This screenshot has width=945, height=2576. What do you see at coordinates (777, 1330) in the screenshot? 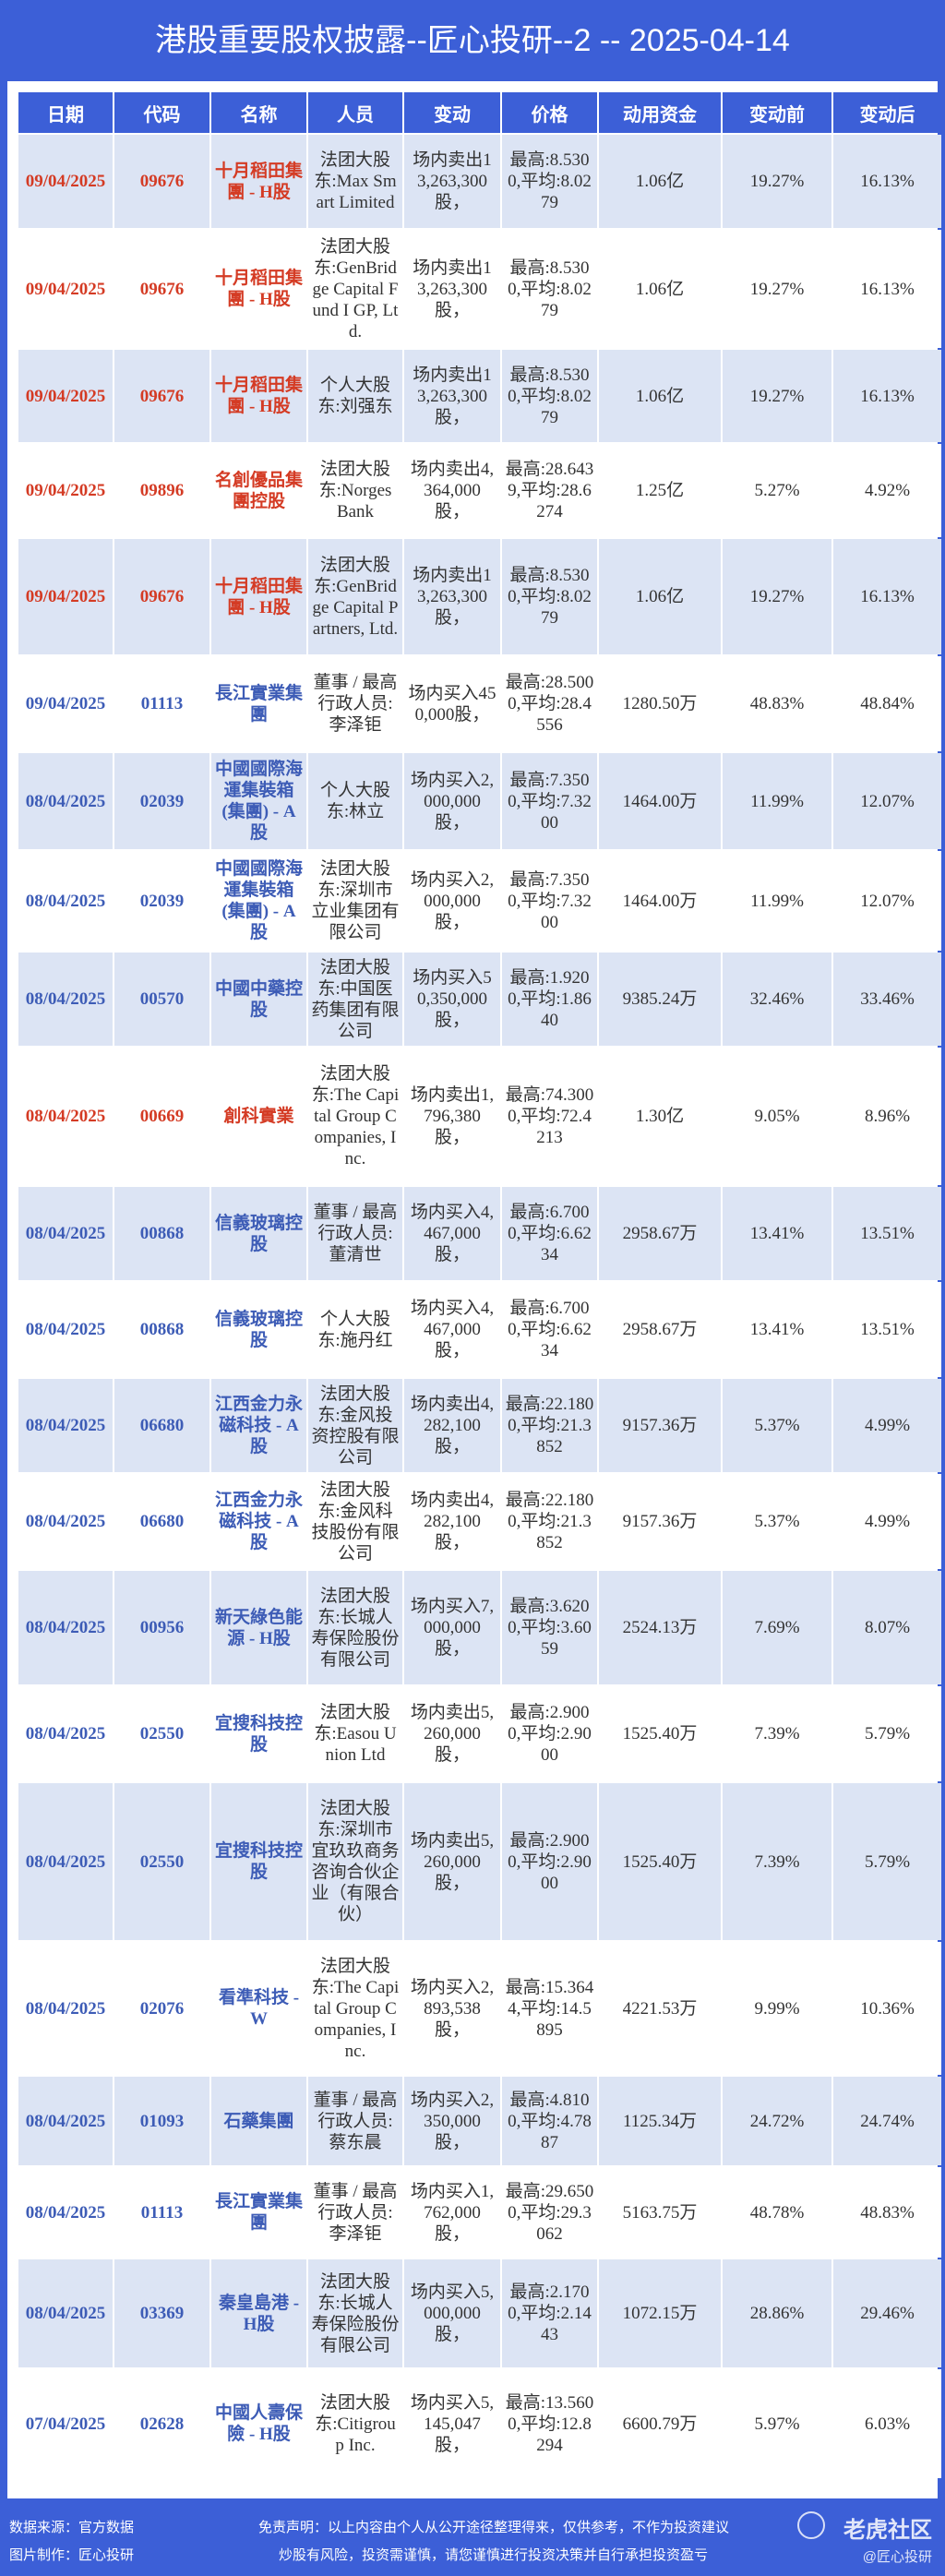
I see `cell-before: 13.41%` at bounding box center [777, 1330].